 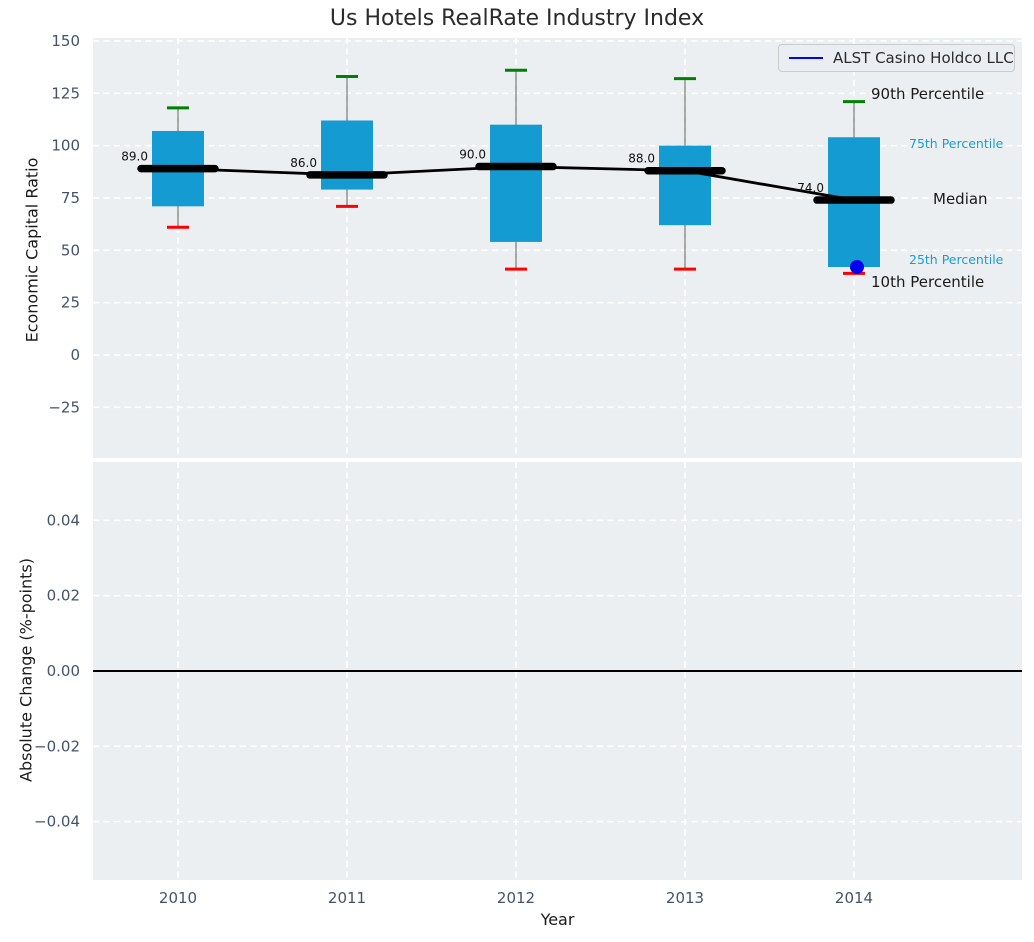 I want to click on top-y-tick-label: 75, so click(x=70, y=198).